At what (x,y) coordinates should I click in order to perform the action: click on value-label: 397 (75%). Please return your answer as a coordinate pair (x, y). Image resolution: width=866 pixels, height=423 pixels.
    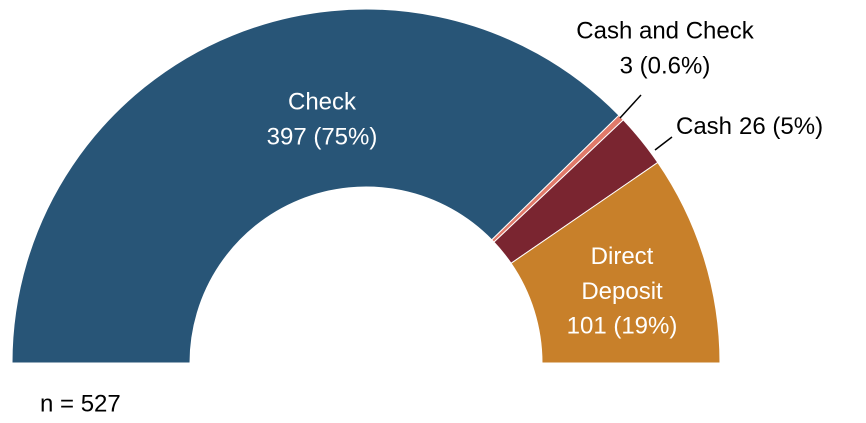
    Looking at the image, I should click on (322, 136).